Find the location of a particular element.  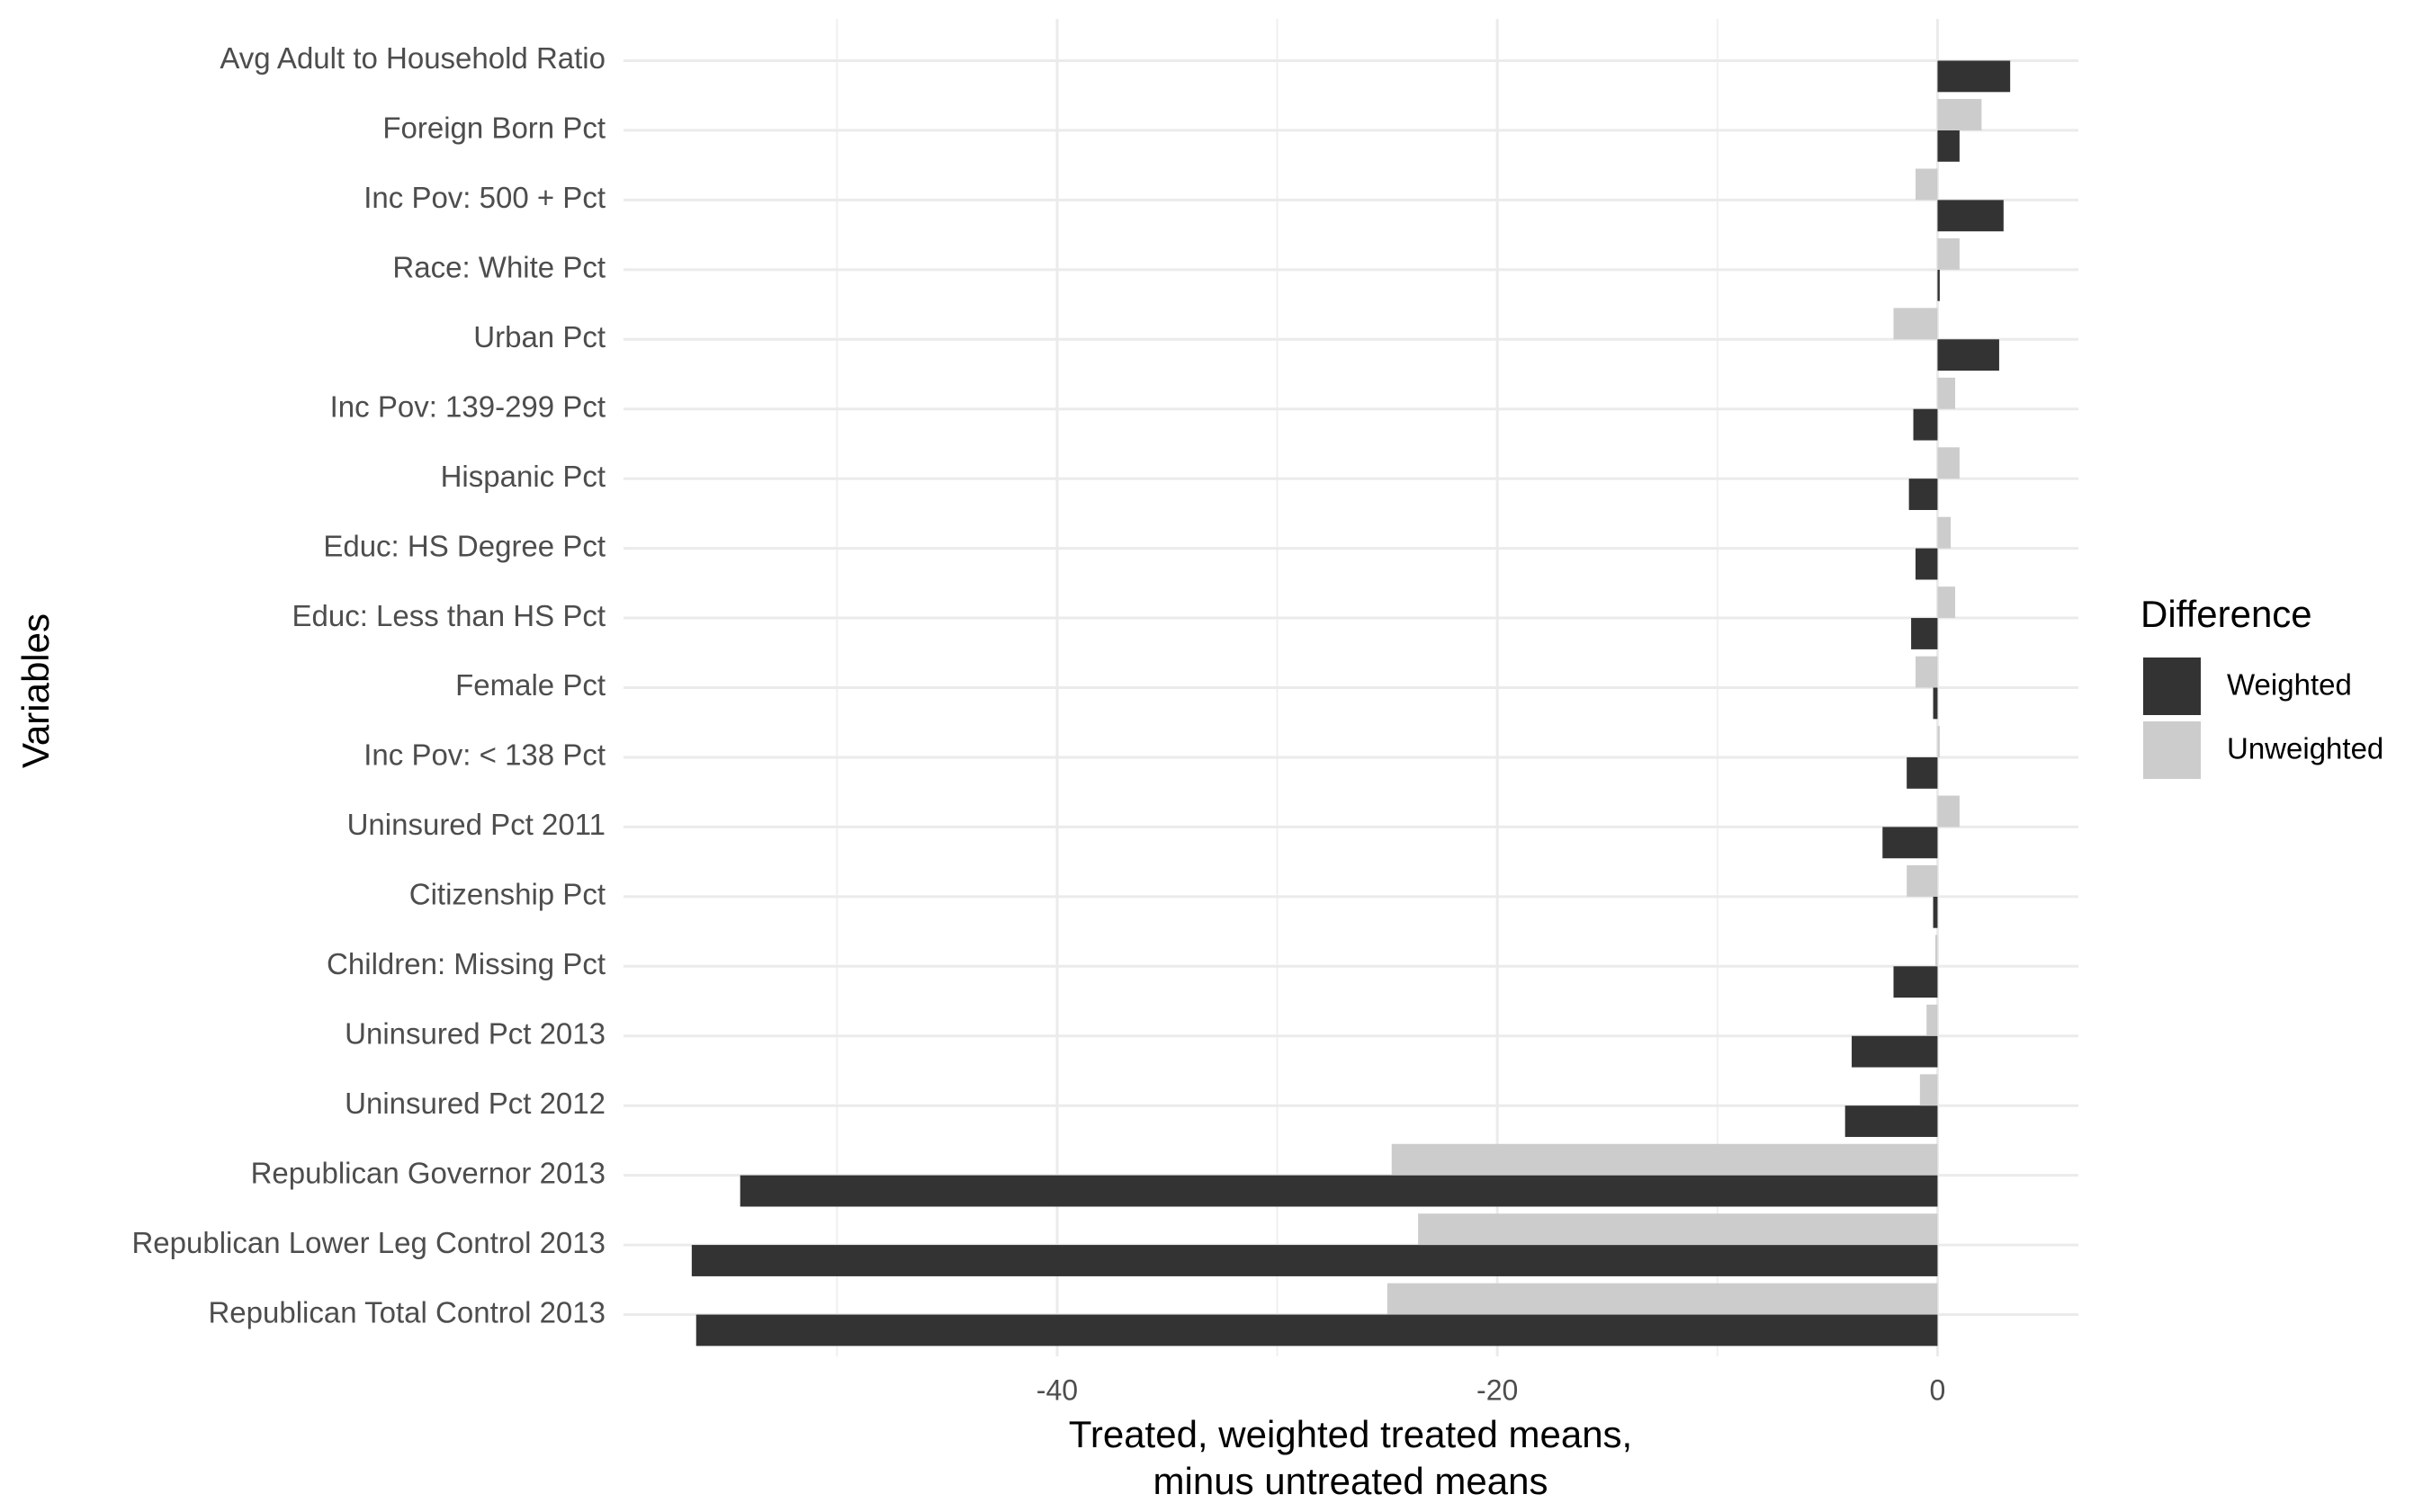

y-tick-label: Inc Pov: 139-299 Pct is located at coordinates (468, 406).